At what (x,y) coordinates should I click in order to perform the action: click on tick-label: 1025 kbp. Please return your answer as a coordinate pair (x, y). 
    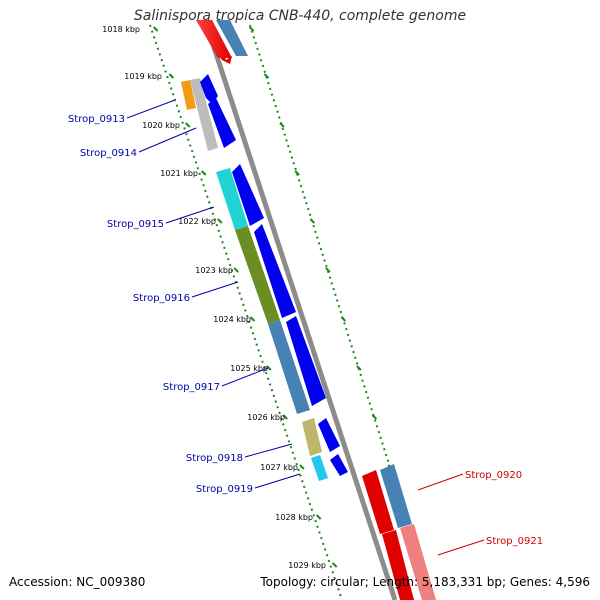
    Looking at the image, I should click on (249, 368).